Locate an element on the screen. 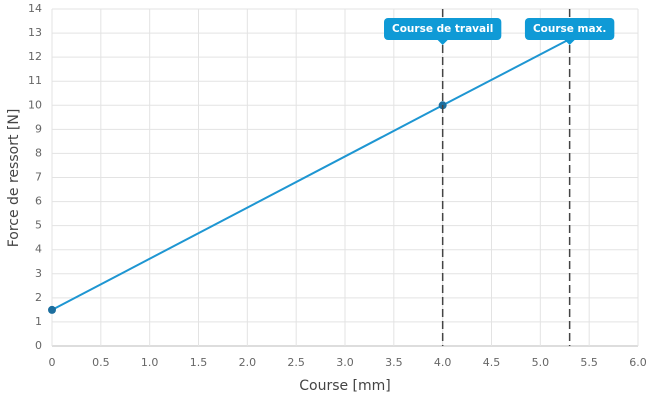  y-tick-label: 4 is located at coordinates (38, 249).